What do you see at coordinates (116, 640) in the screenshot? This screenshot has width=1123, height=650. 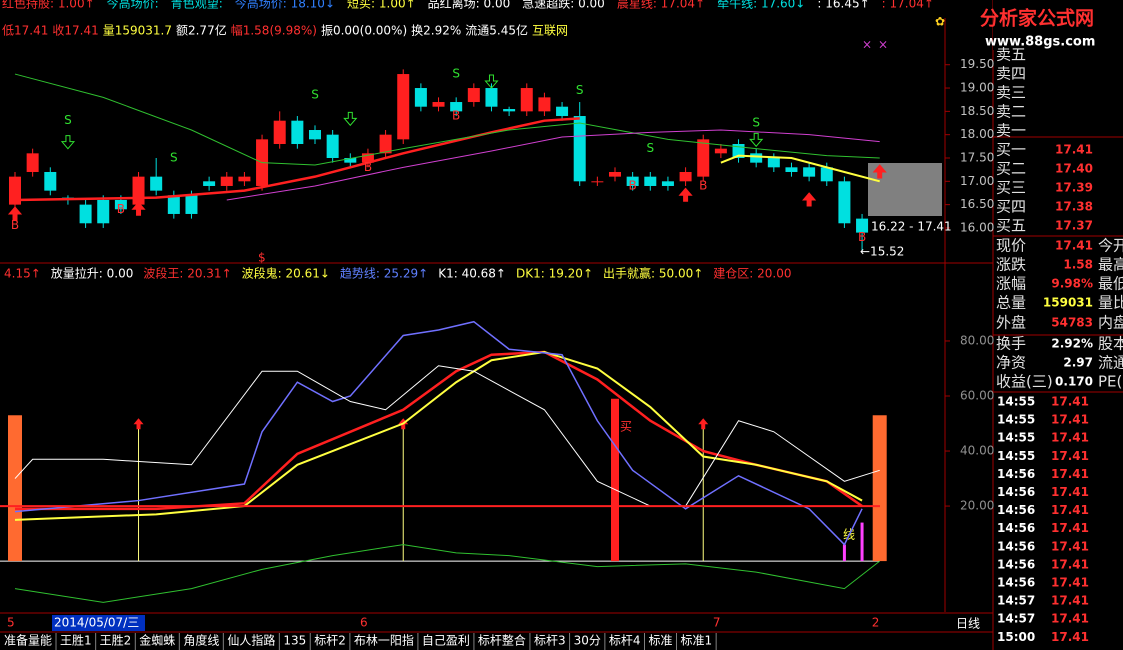 I see `tab: 王胜2` at bounding box center [116, 640].